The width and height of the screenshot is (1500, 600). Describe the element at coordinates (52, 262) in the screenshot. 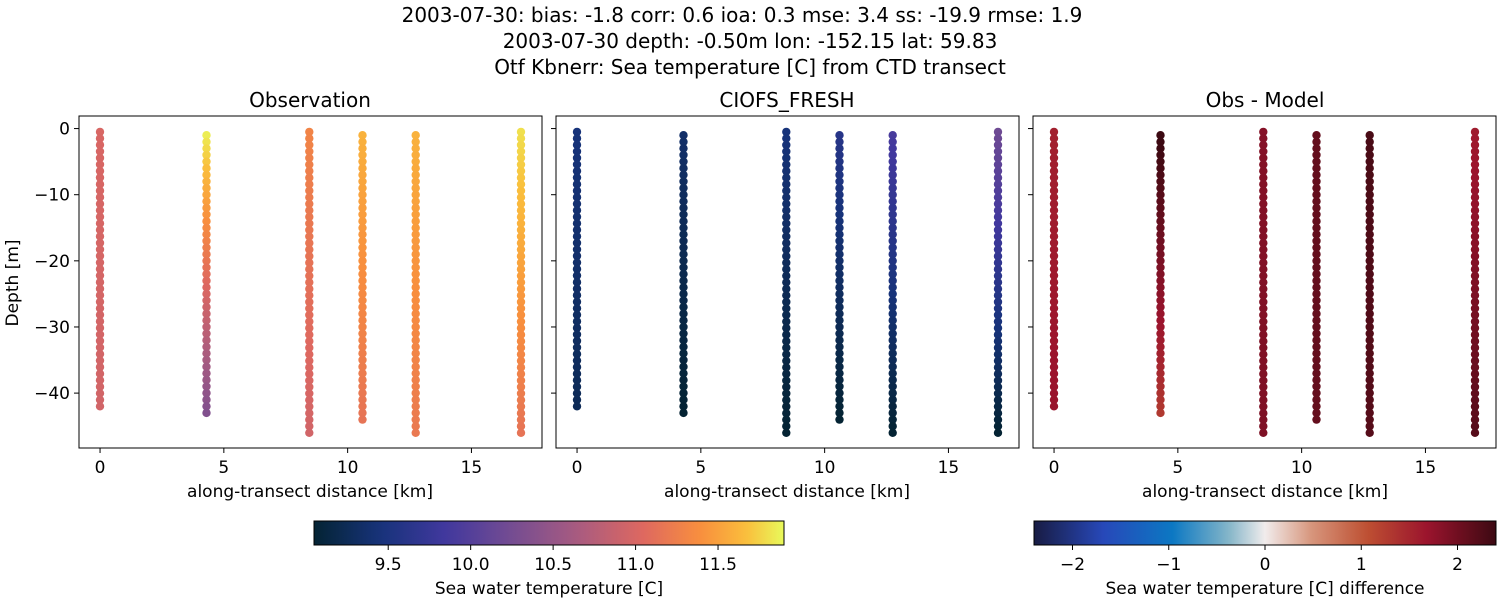

I see `y-tick-label: −20` at that location.